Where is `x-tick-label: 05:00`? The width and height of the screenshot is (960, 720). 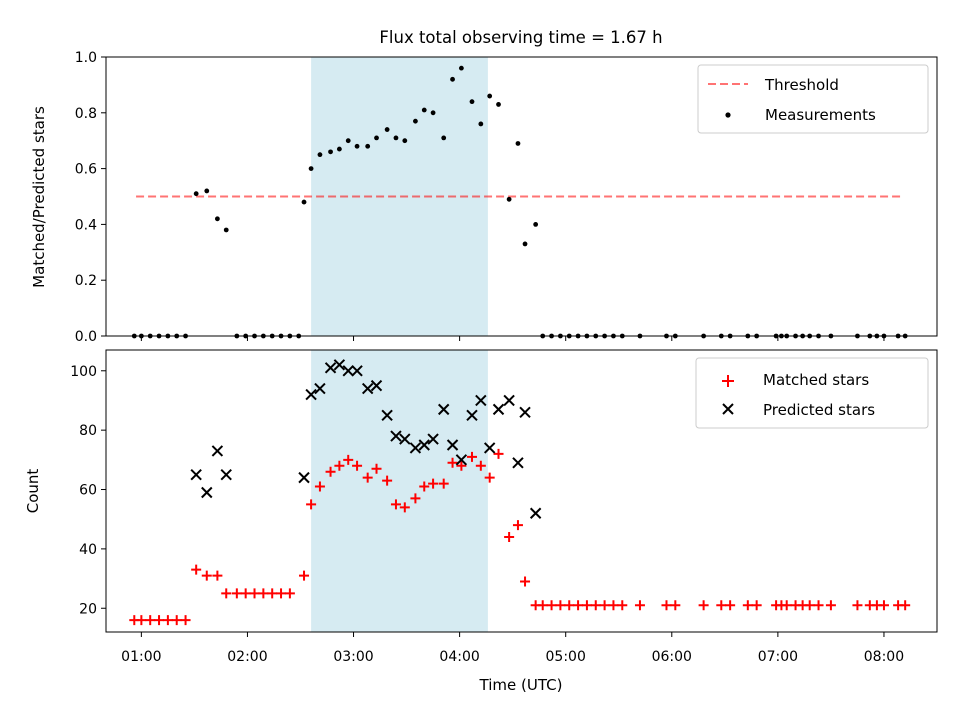
x-tick-label: 05:00 is located at coordinates (566, 657).